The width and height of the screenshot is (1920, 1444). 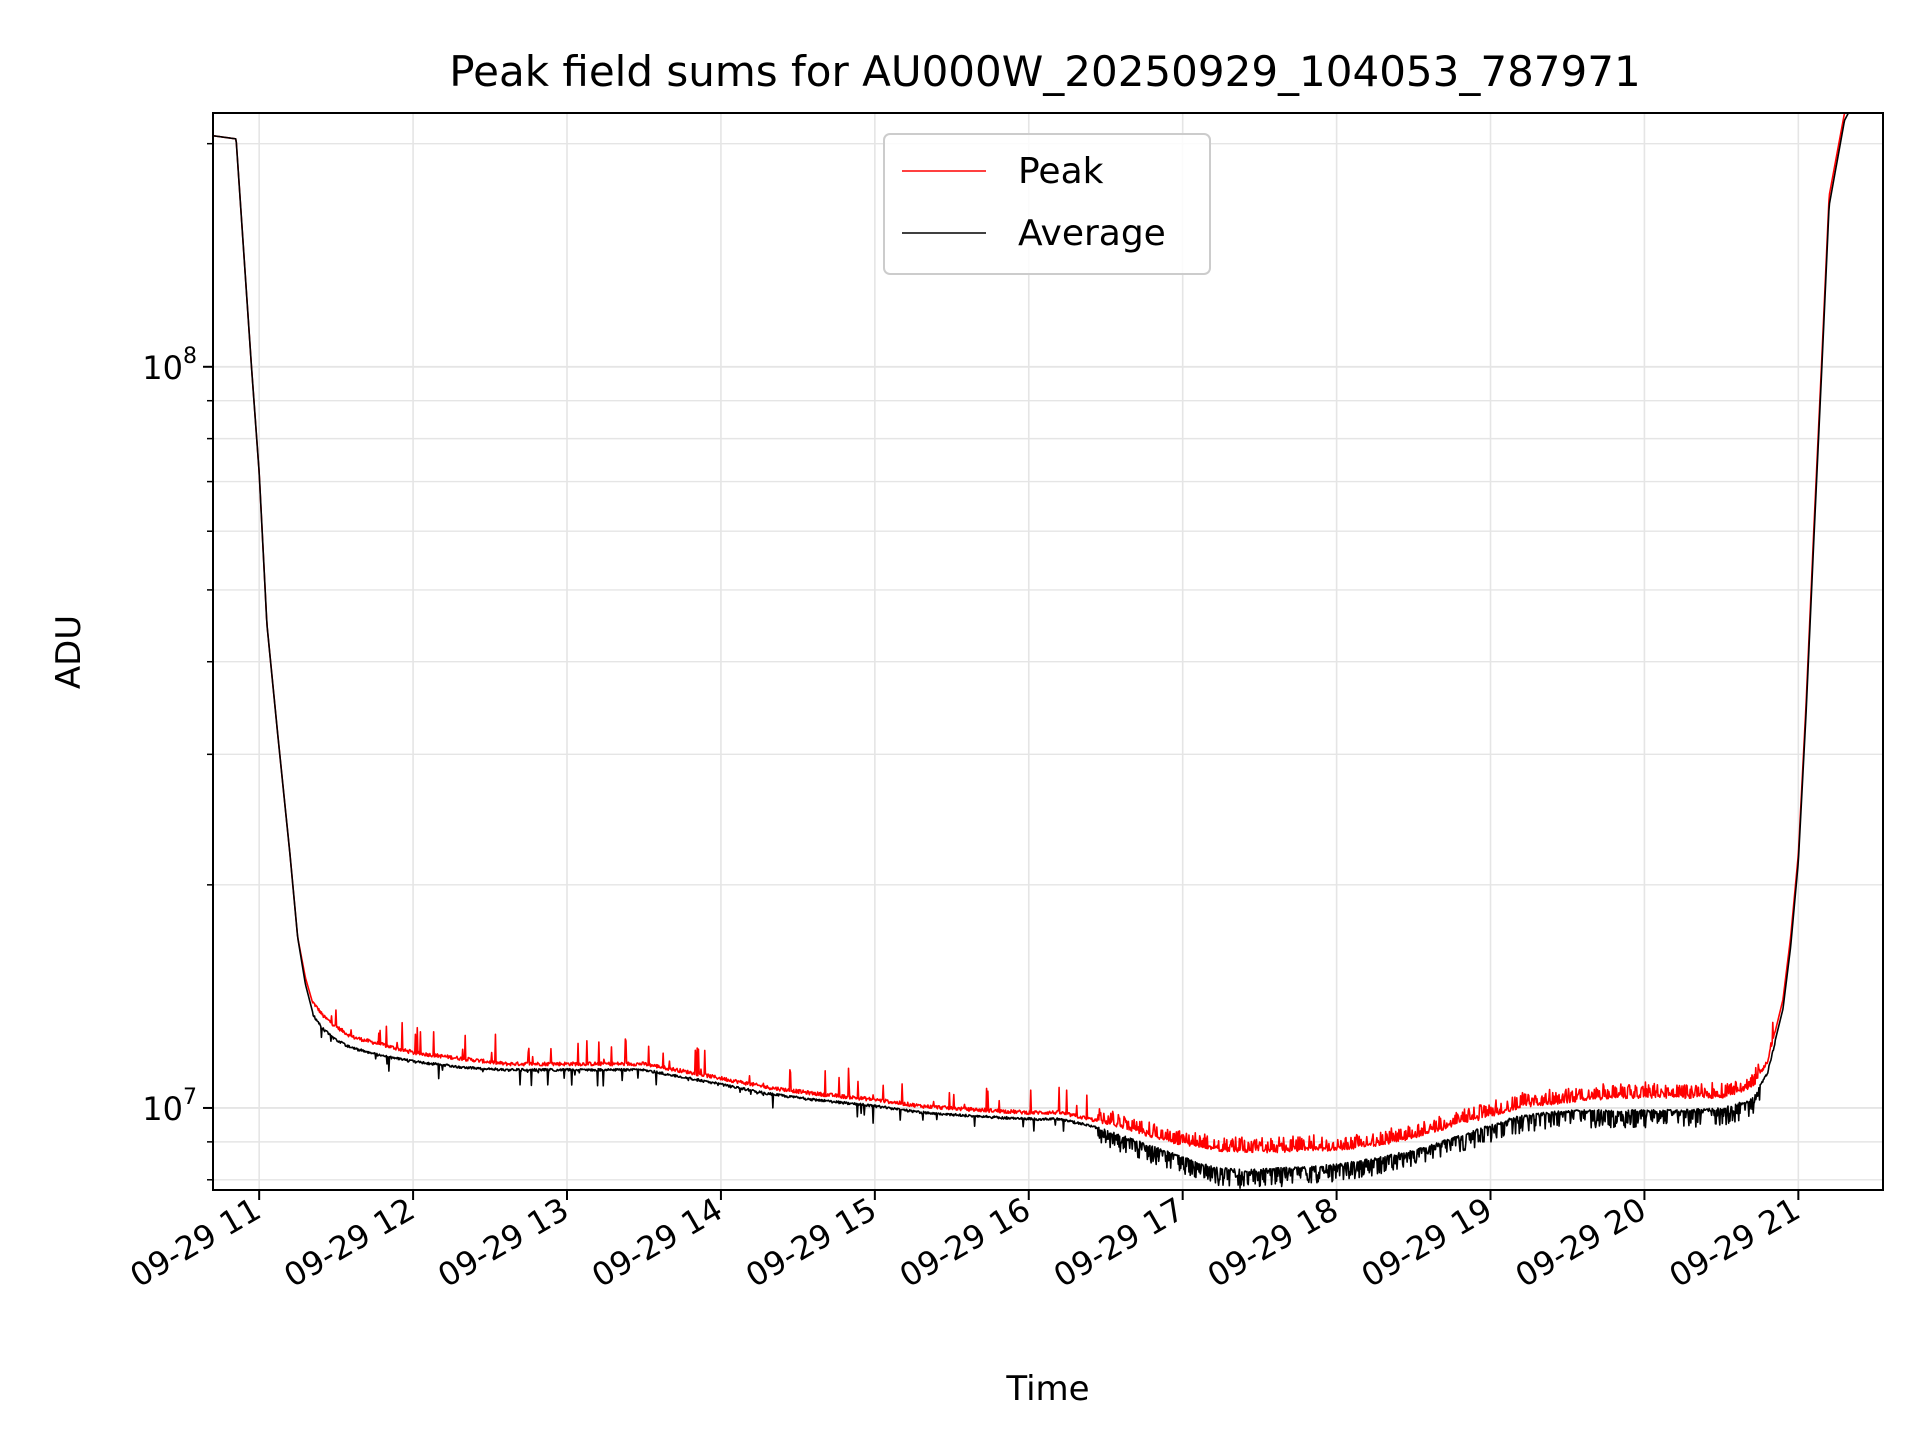 I want to click on legend: Peak Average, so click(x=1047, y=204).